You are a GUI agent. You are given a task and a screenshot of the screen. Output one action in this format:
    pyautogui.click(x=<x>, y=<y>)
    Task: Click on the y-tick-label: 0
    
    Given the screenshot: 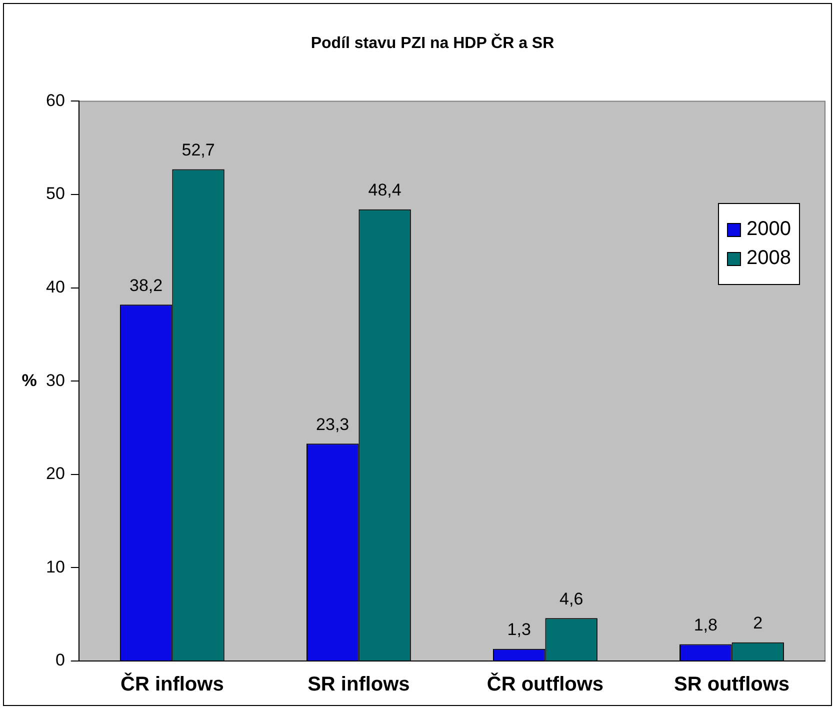 What is the action you would take?
    pyautogui.click(x=60, y=660)
    